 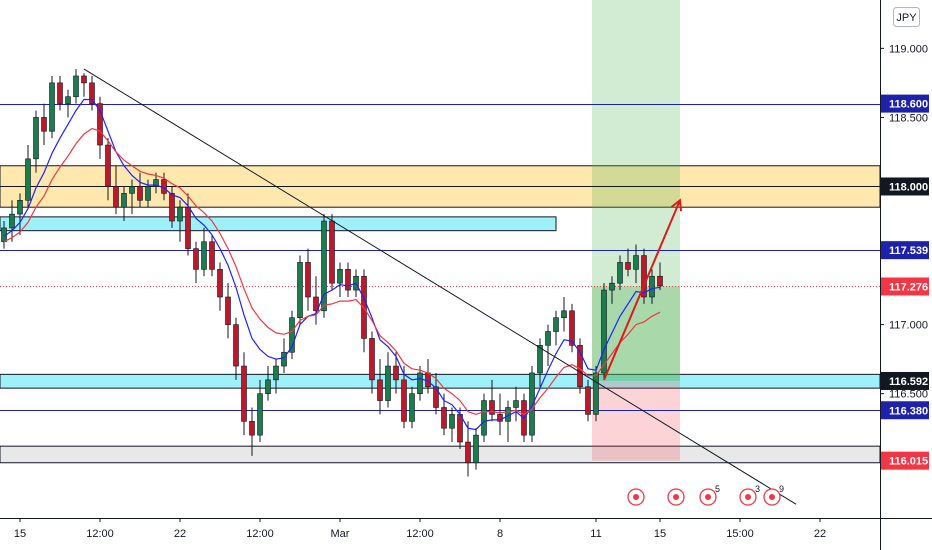 I want to click on price-axis-ticks: 119.000 118.500 117.000 116.500, so click(x=904, y=222).